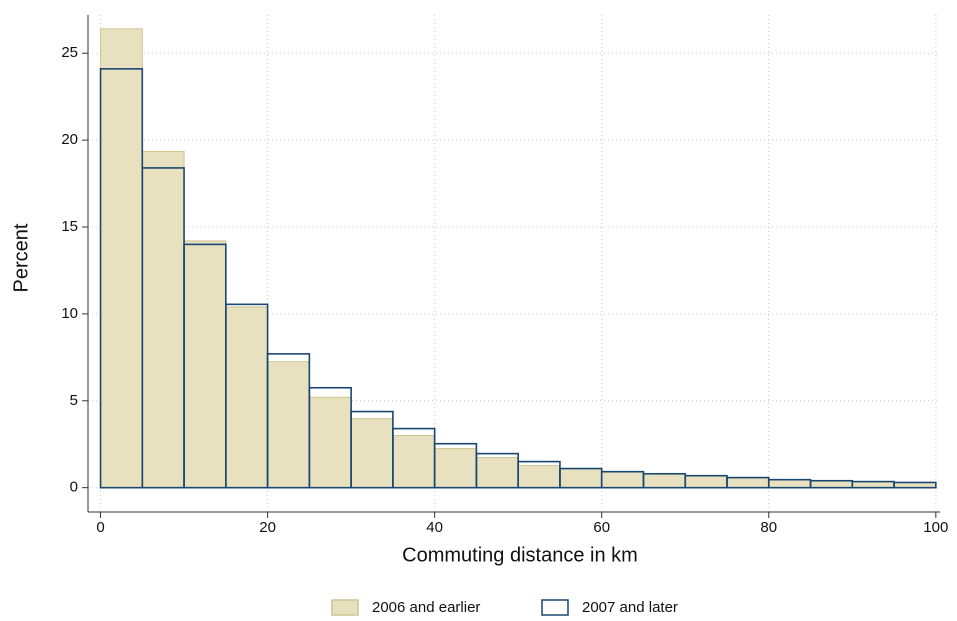 Image resolution: width=957 pixels, height=621 pixels. What do you see at coordinates (630, 607) in the screenshot?
I see `legend-label: 2007 and later` at bounding box center [630, 607].